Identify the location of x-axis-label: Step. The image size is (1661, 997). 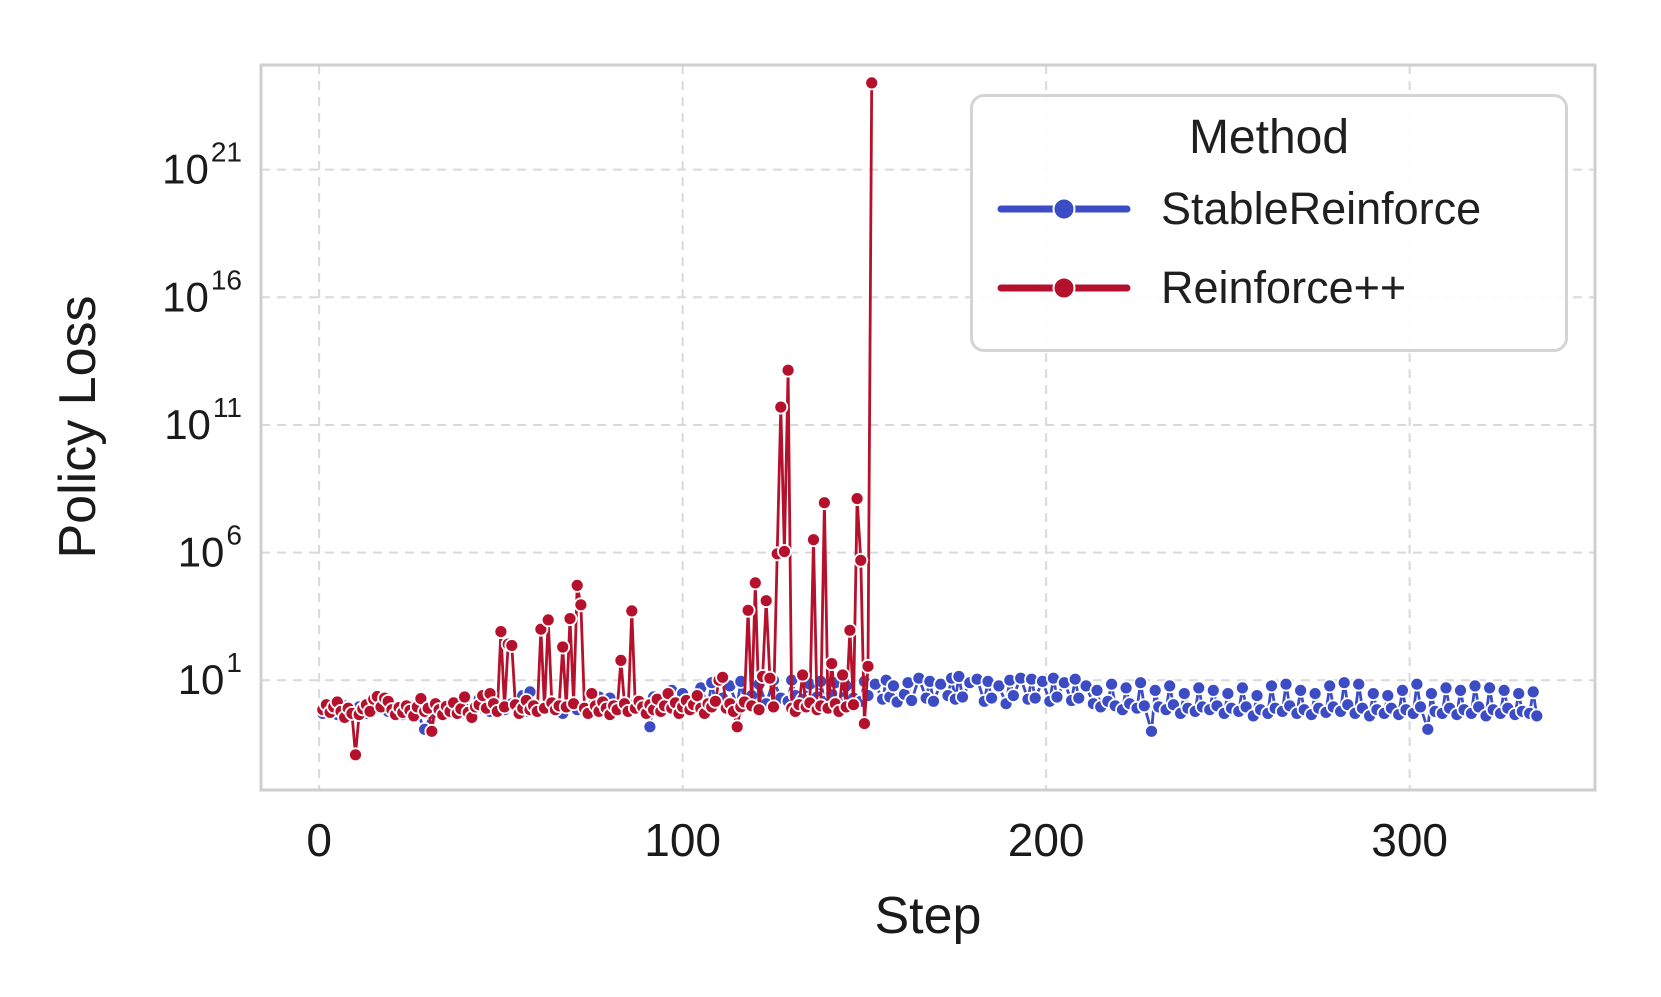
(928, 916).